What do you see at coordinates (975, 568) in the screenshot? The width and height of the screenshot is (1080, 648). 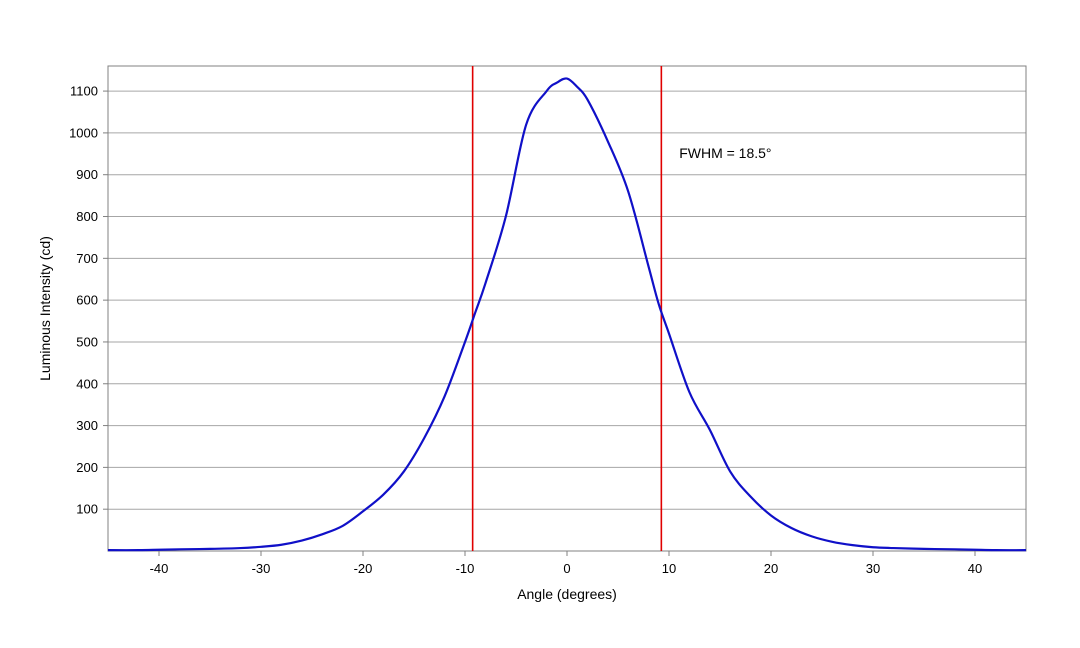 I see `x-tick-label: 40` at bounding box center [975, 568].